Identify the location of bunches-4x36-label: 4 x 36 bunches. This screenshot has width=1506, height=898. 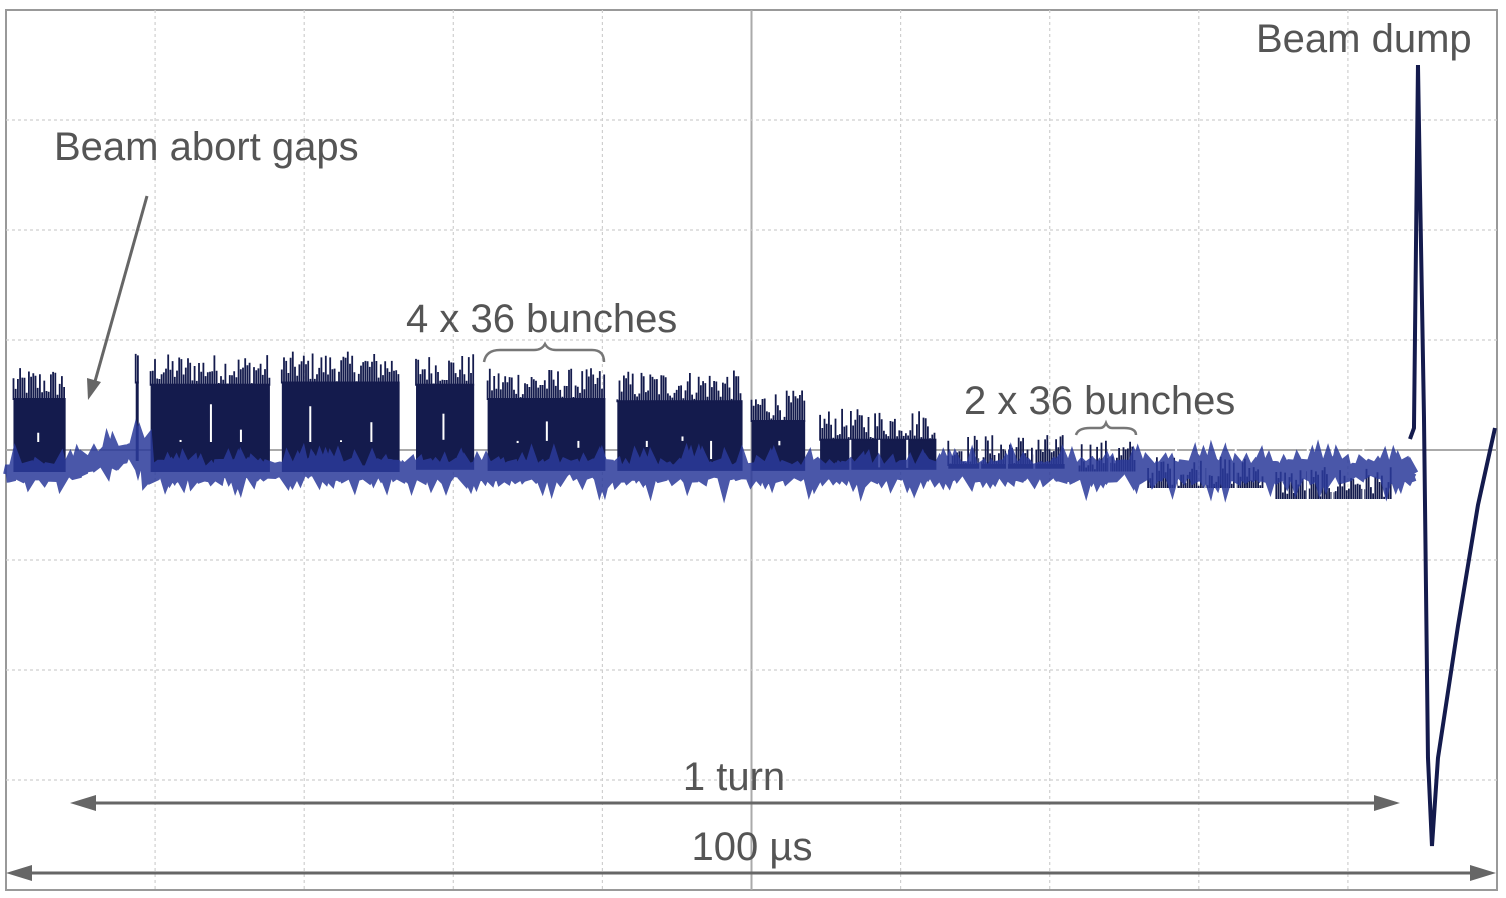
(541, 319).